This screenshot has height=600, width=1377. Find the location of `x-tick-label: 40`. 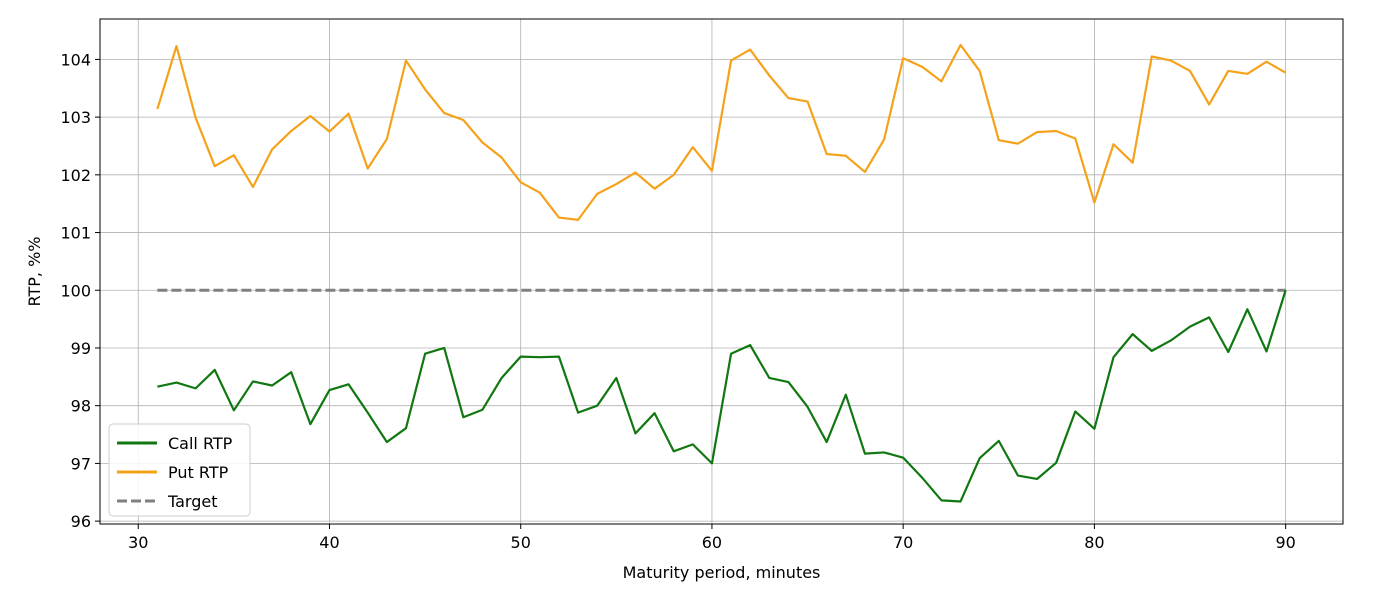

x-tick-label: 40 is located at coordinates (329, 542).